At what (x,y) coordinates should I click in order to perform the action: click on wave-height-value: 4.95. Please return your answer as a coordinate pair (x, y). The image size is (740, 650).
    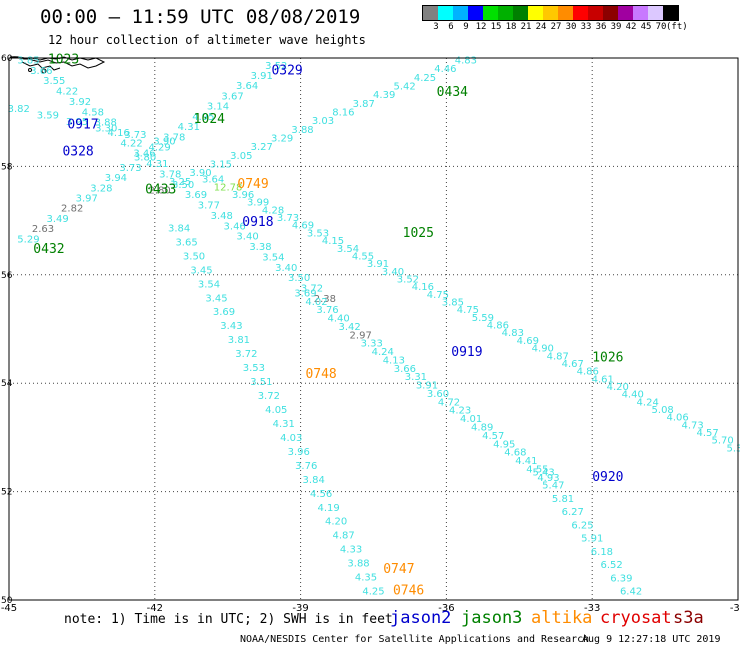
    Looking at the image, I should click on (504, 444).